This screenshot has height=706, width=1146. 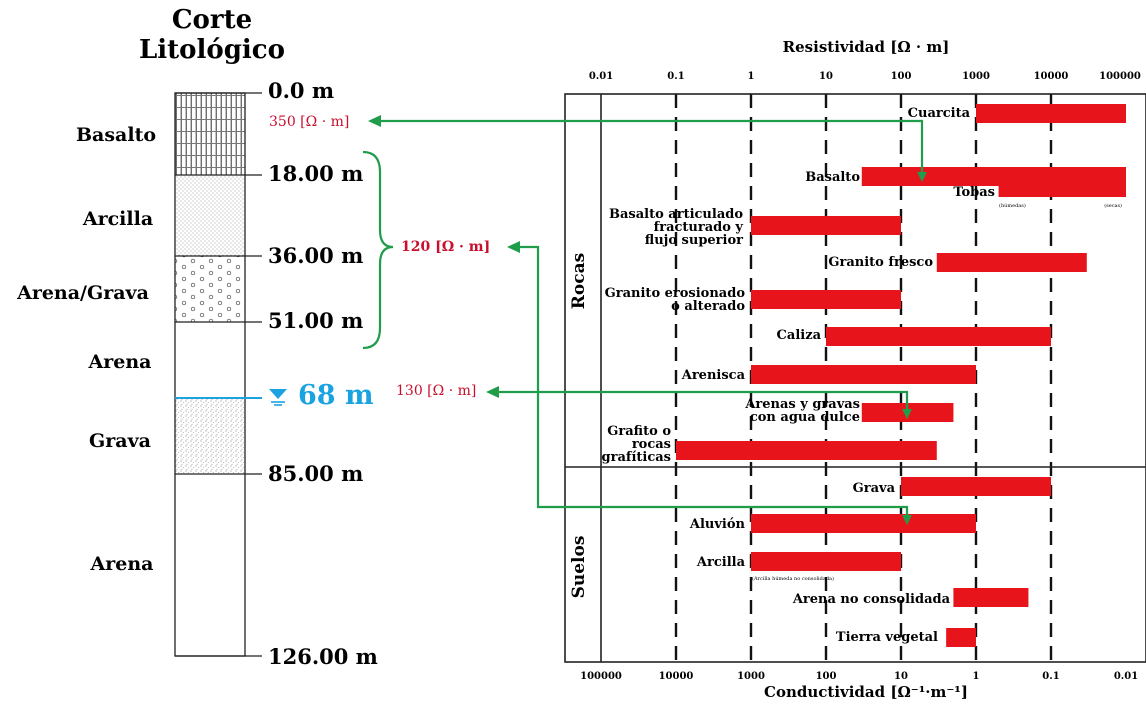 What do you see at coordinates (1051, 76) in the screenshot?
I see `top-tick-label: 10000` at bounding box center [1051, 76].